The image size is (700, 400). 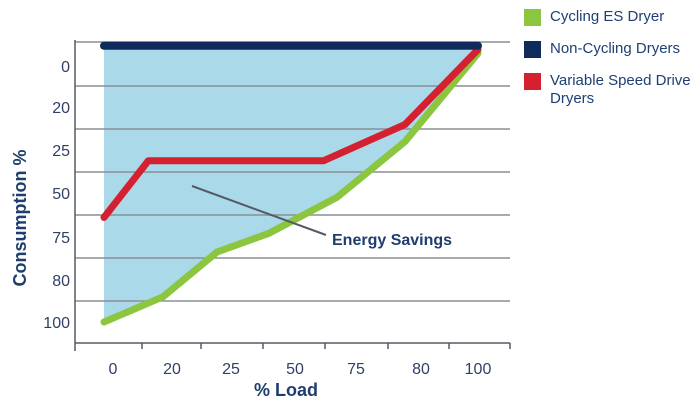 I want to click on legend-swatch-vsd, so click(x=532, y=81).